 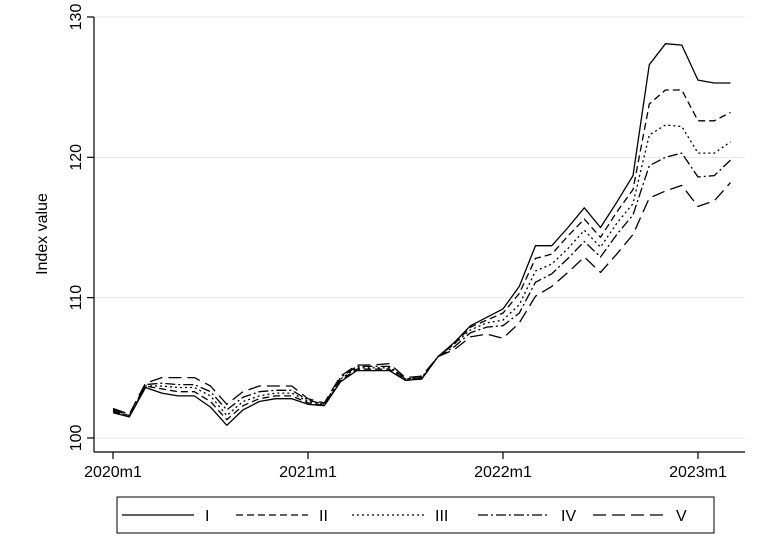 What do you see at coordinates (698, 472) in the screenshot?
I see `x-tick-label: 2023m1` at bounding box center [698, 472].